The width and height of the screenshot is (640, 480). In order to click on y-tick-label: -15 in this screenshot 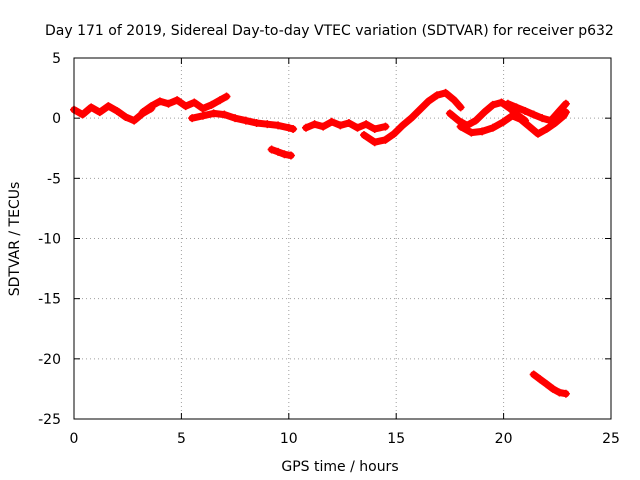, I will do `click(49, 300)`.